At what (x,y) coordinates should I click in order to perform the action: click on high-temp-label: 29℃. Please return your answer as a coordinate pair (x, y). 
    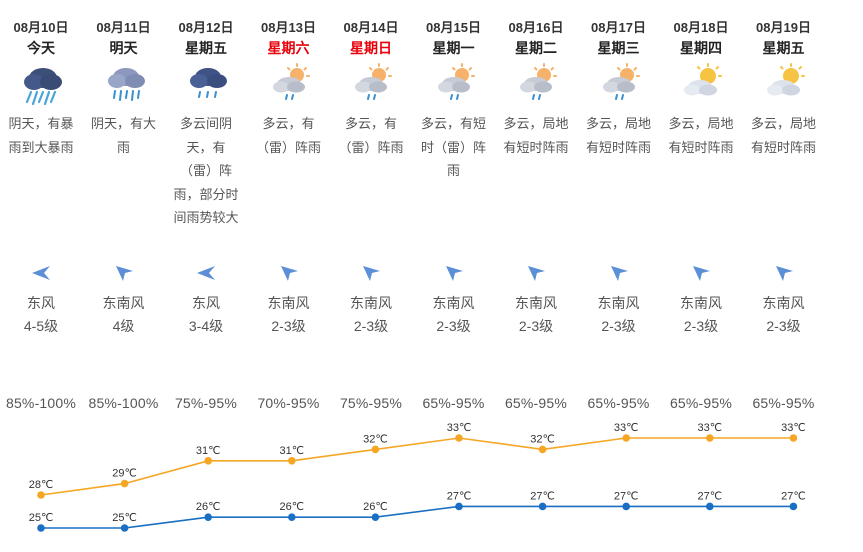
    Looking at the image, I should click on (124, 474).